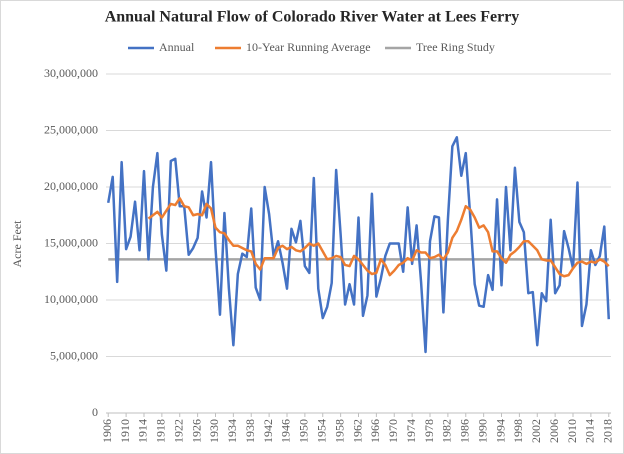 The height and width of the screenshot is (454, 624). What do you see at coordinates (71, 73) in the screenshot?
I see `y-tick-label: 30,000,000` at bounding box center [71, 73].